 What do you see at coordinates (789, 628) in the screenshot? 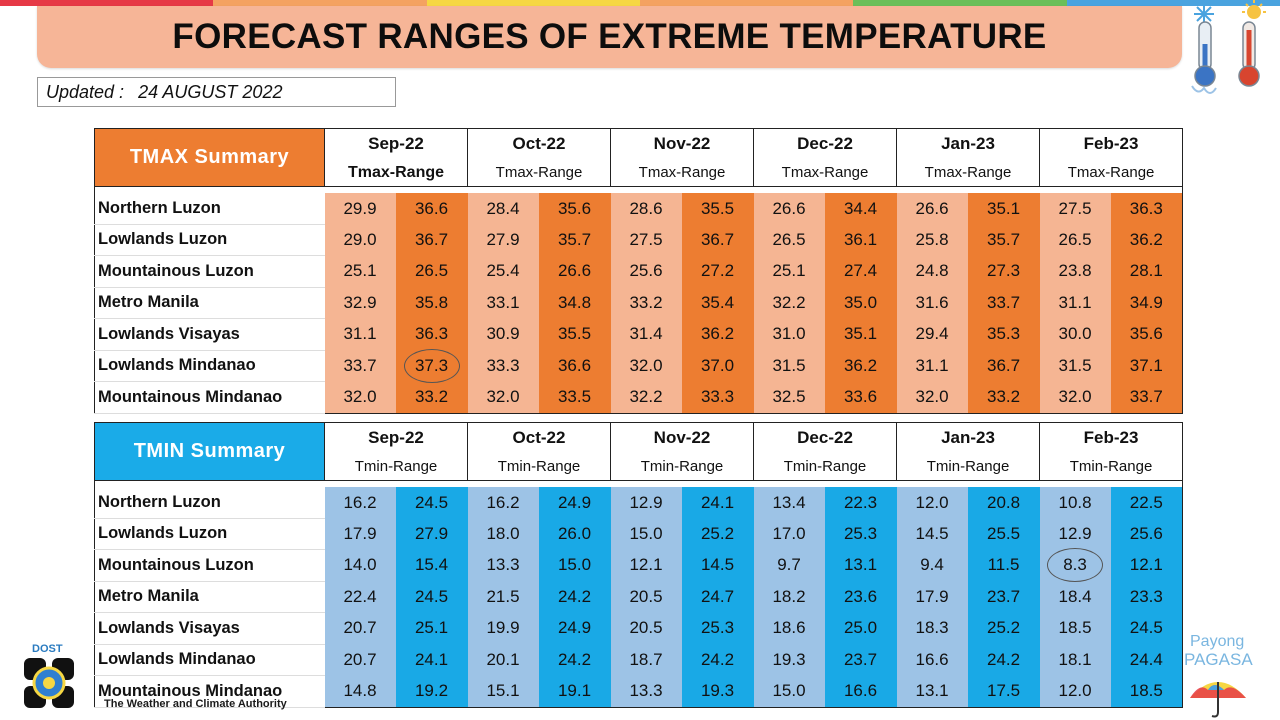
I see `range-low-cell: 18.6` at bounding box center [789, 628].